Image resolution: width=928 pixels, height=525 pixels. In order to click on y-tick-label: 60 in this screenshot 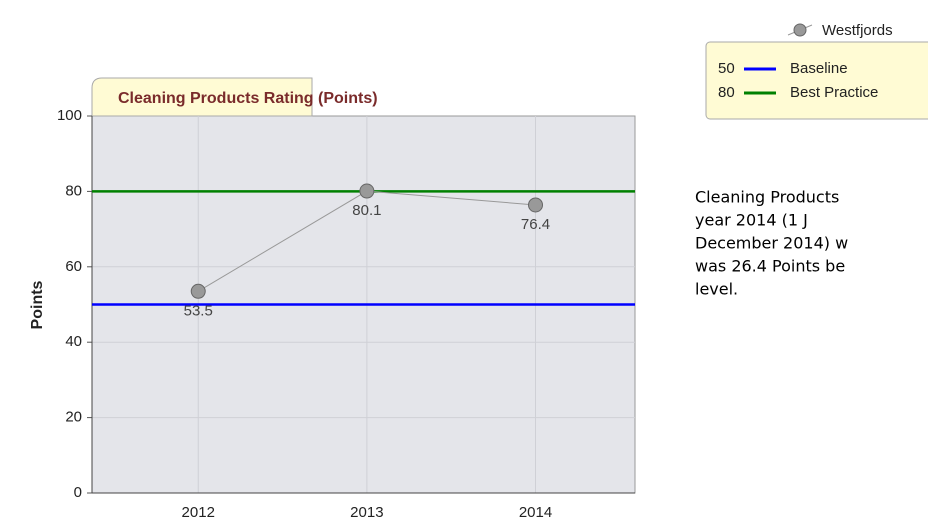, I will do `click(73, 266)`.